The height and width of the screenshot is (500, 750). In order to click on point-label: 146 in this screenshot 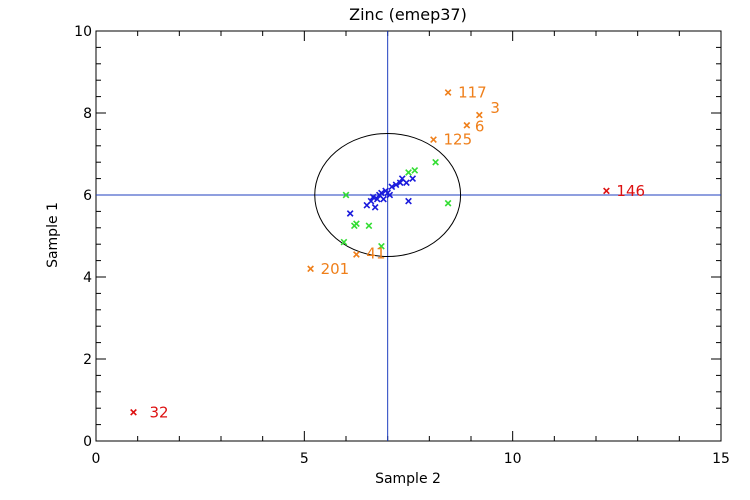, I will do `click(630, 191)`.